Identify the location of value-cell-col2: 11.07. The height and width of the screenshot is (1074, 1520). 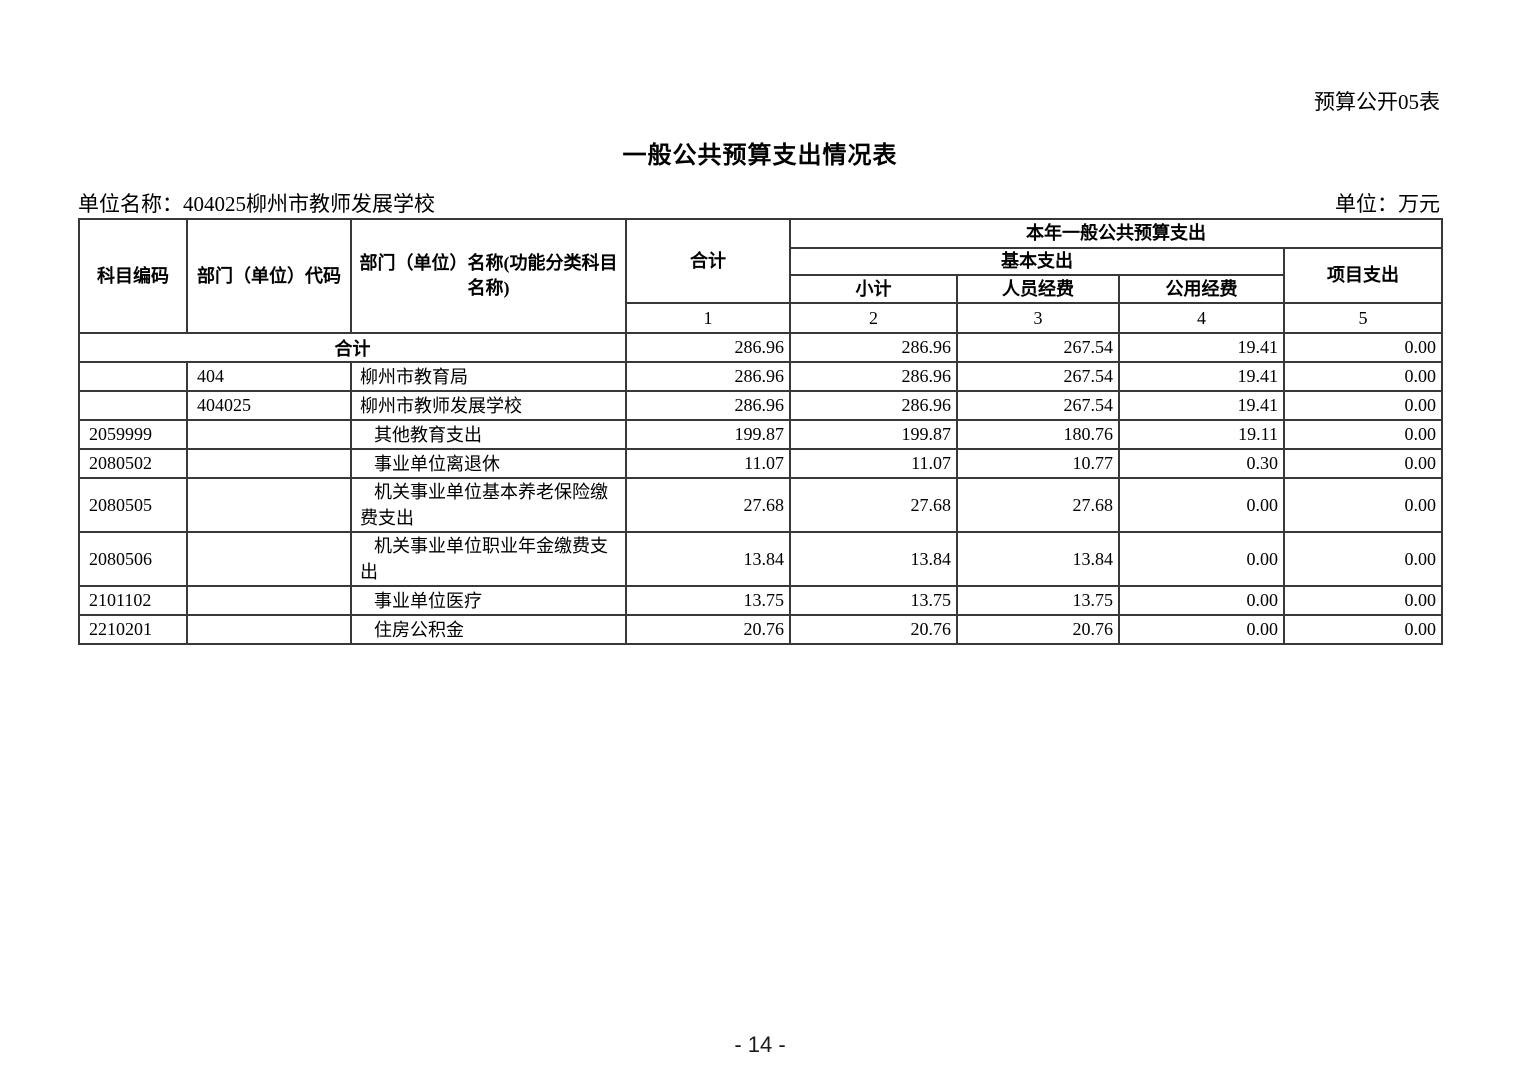
(873, 463).